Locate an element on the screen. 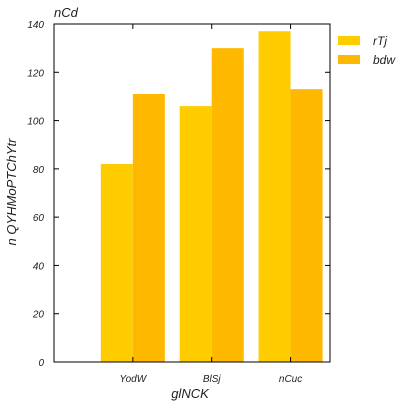 This screenshot has width=408, height=408. bar-rTj-nCuc is located at coordinates (274, 196).